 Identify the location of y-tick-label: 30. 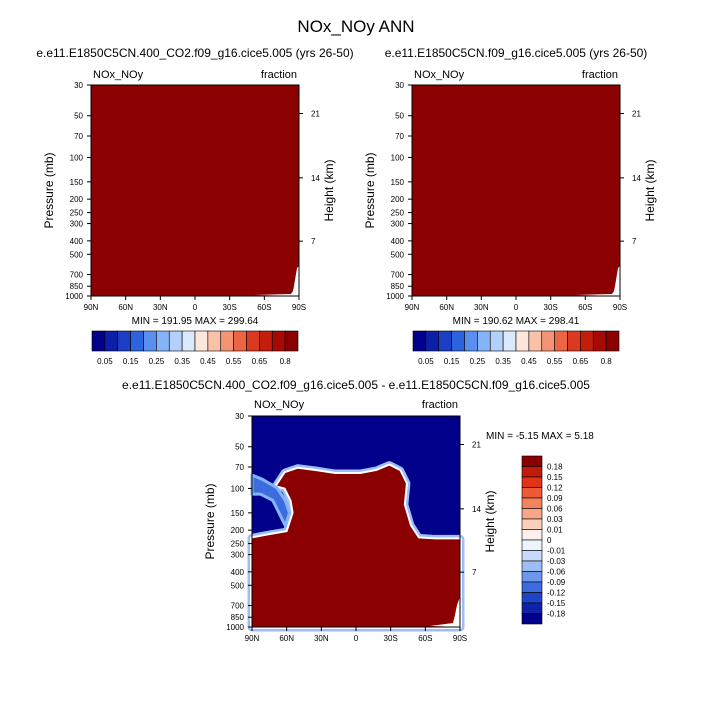
(239, 416).